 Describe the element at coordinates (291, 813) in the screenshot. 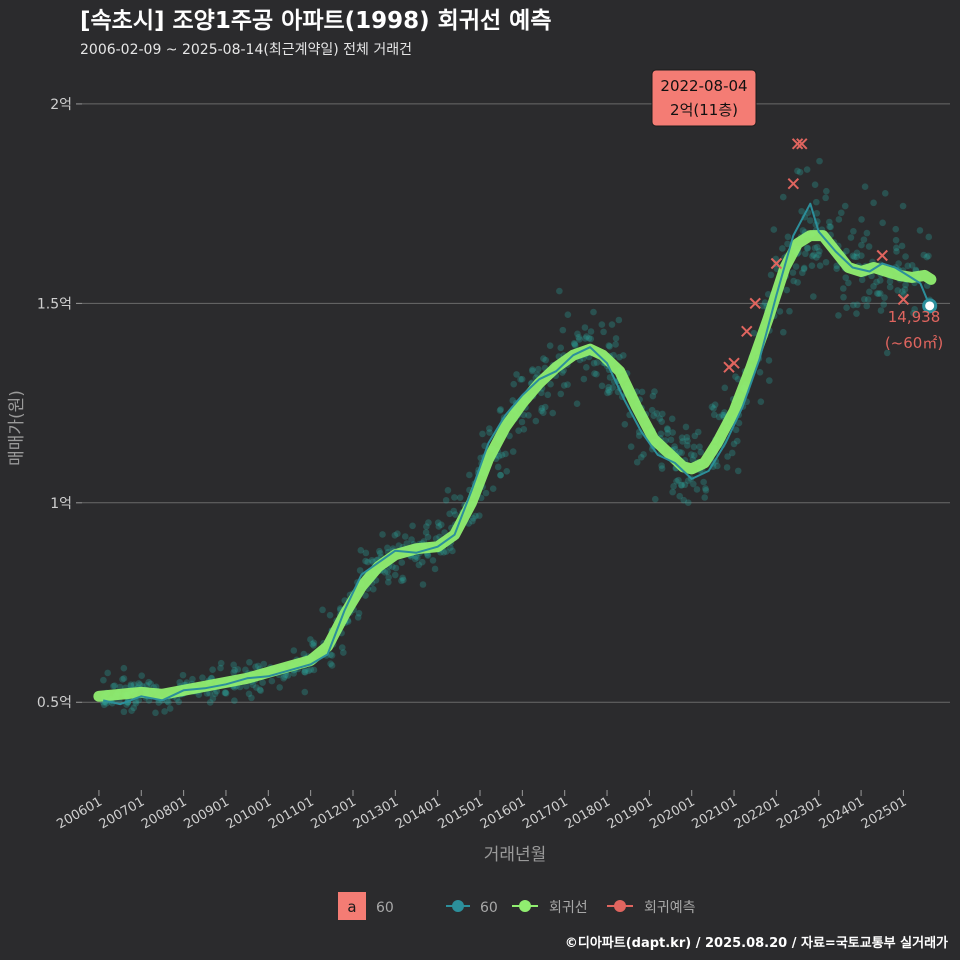

I see `x-tick-label: 201101` at that location.